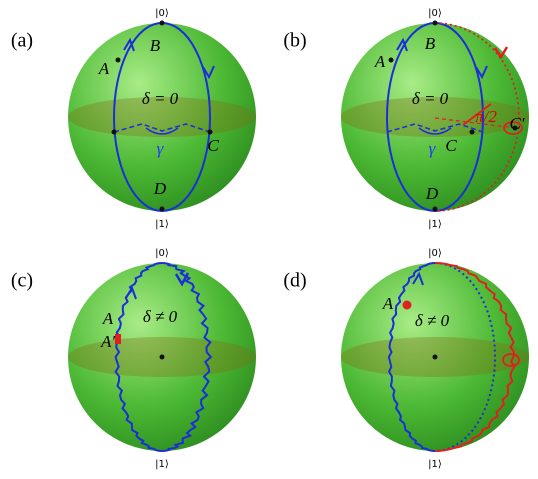 This screenshot has width=538, height=479. What do you see at coordinates (22, 41) in the screenshot?
I see `panel-label: (a)` at bounding box center [22, 41].